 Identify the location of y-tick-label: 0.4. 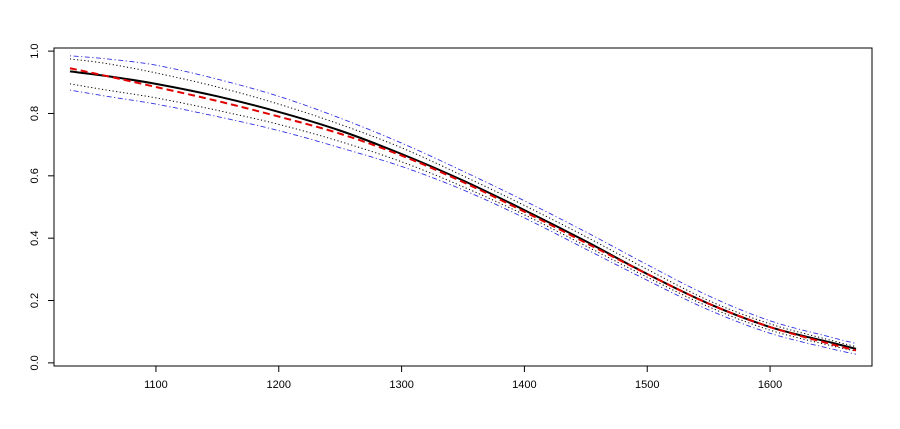
(35, 238).